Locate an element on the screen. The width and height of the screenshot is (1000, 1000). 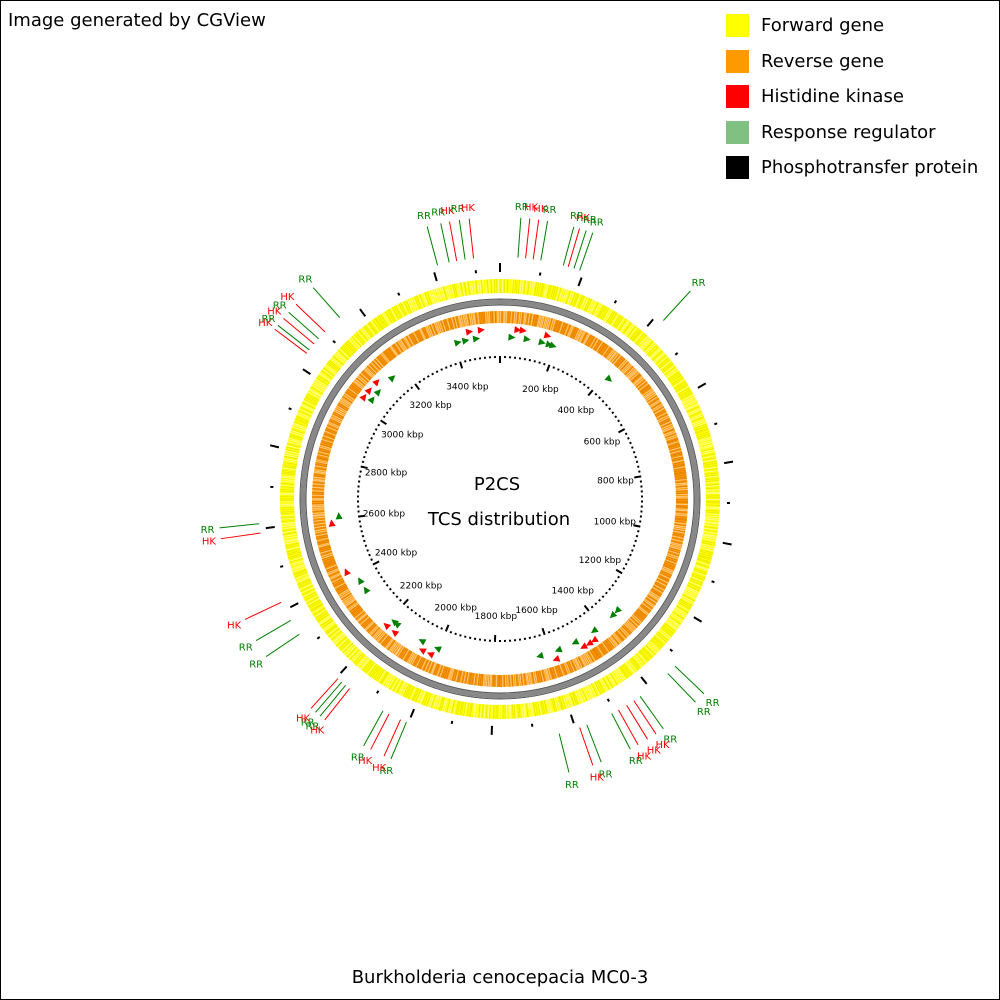
scale-label: 1000 kbp is located at coordinates (615, 523).